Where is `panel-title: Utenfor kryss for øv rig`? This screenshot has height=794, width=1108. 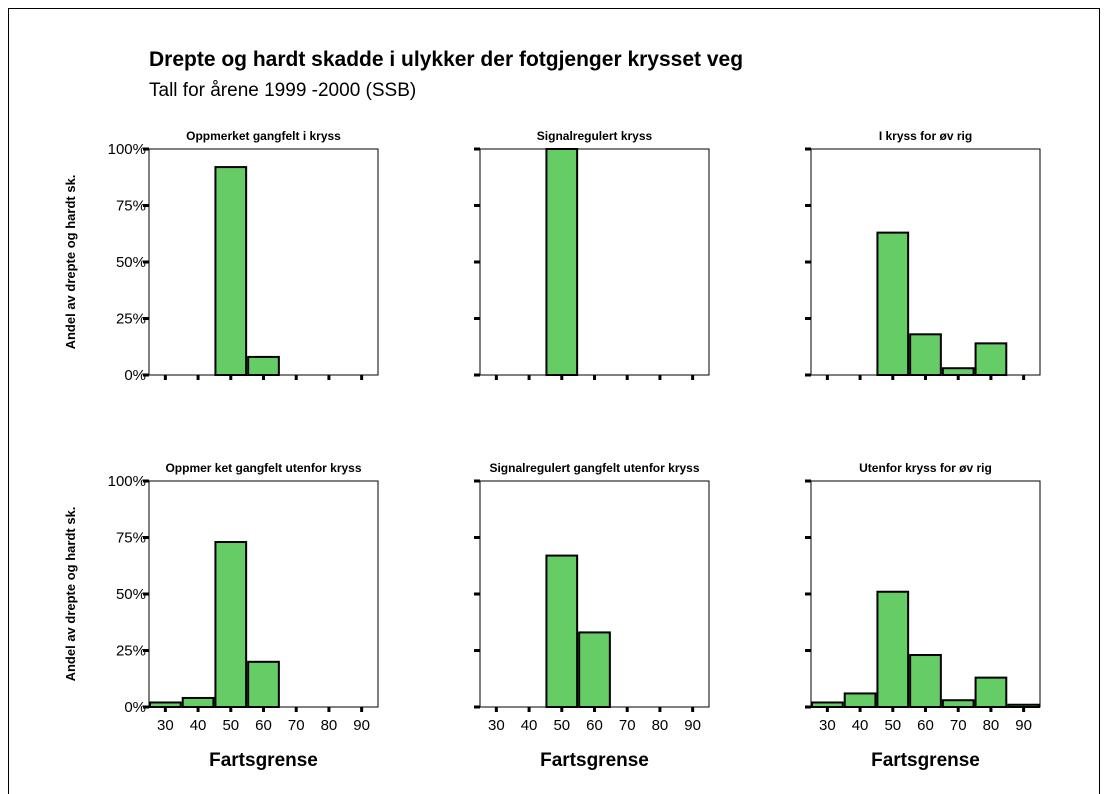
panel-title: Utenfor kryss for øv rig is located at coordinates (925, 468).